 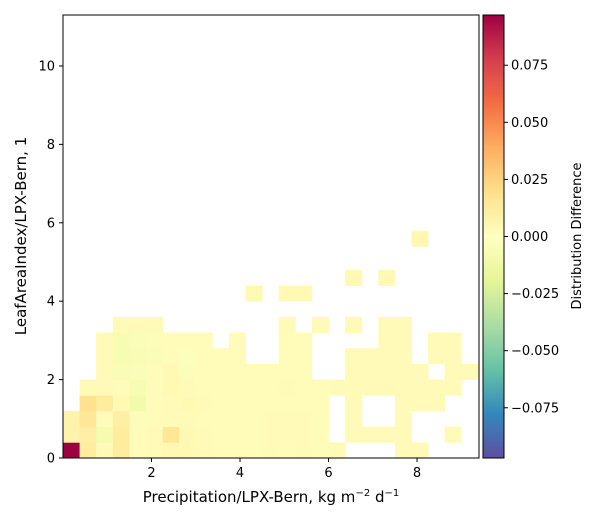 I want to click on y-tick-label: 0, so click(x=51, y=459).